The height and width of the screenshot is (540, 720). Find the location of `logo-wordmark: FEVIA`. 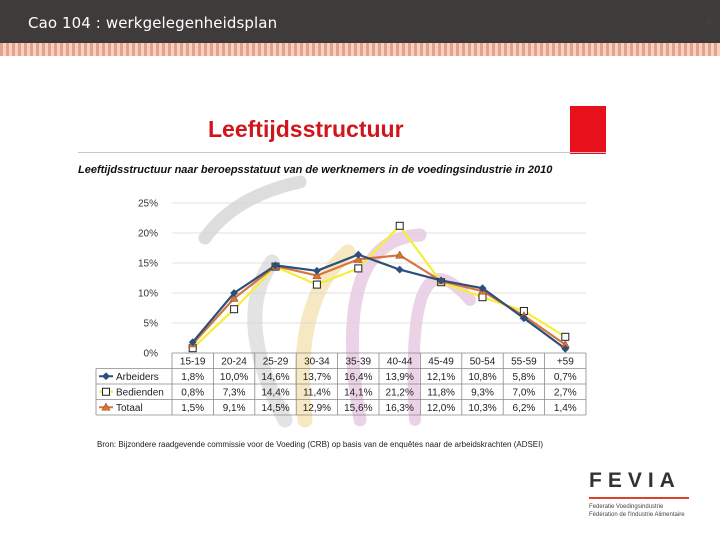

logo-wordmark: FEVIA is located at coordinates (635, 480).